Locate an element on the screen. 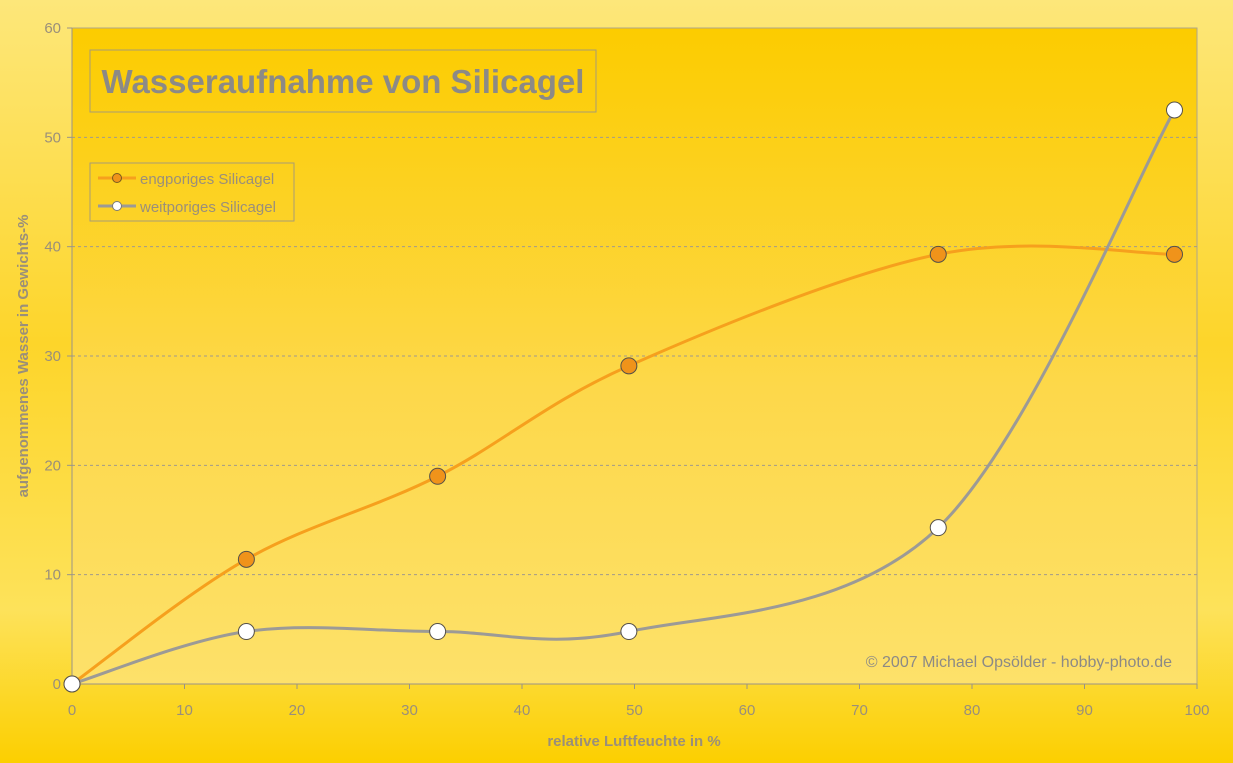 This screenshot has height=763, width=1233. x-tick-labels: 0 10 20 30 40 50 60 70 80 90 100 is located at coordinates (639, 701).